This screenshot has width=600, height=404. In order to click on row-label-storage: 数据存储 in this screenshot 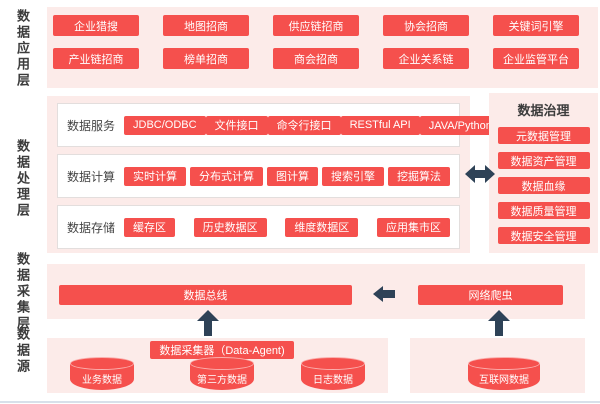, I will do `click(91, 227)`.